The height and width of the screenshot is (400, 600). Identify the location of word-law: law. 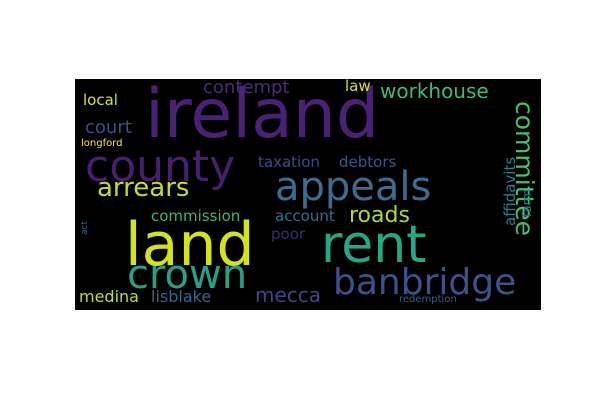
(358, 87).